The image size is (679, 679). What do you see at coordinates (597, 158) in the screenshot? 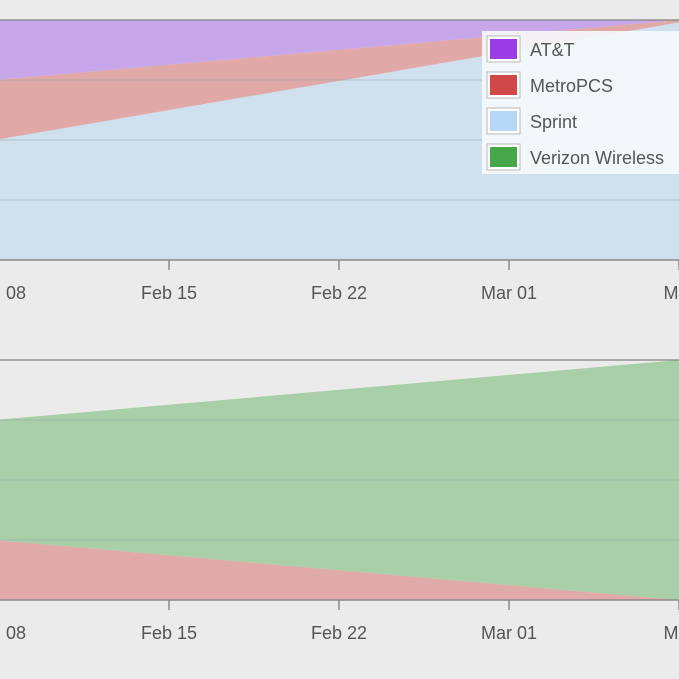
I see `legend-label: Verizon Wireless` at bounding box center [597, 158].